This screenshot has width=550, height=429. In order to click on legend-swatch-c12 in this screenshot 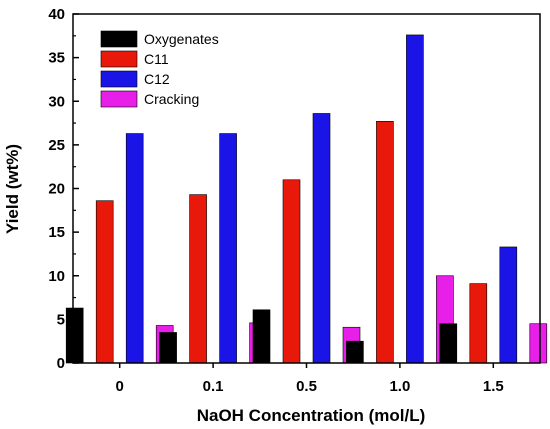, I will do `click(119, 79)`.